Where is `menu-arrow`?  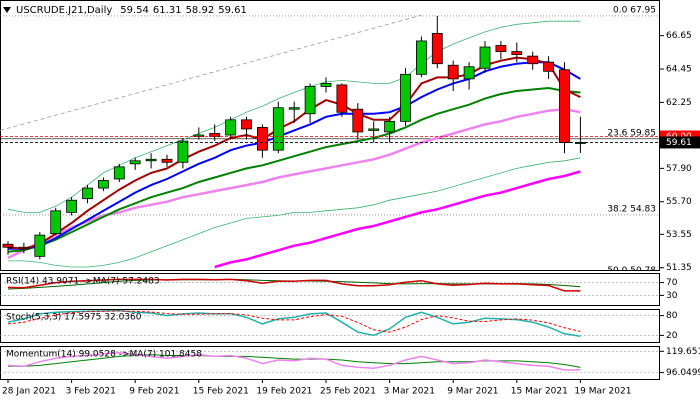
menu-arrow is located at coordinates (7, 10).